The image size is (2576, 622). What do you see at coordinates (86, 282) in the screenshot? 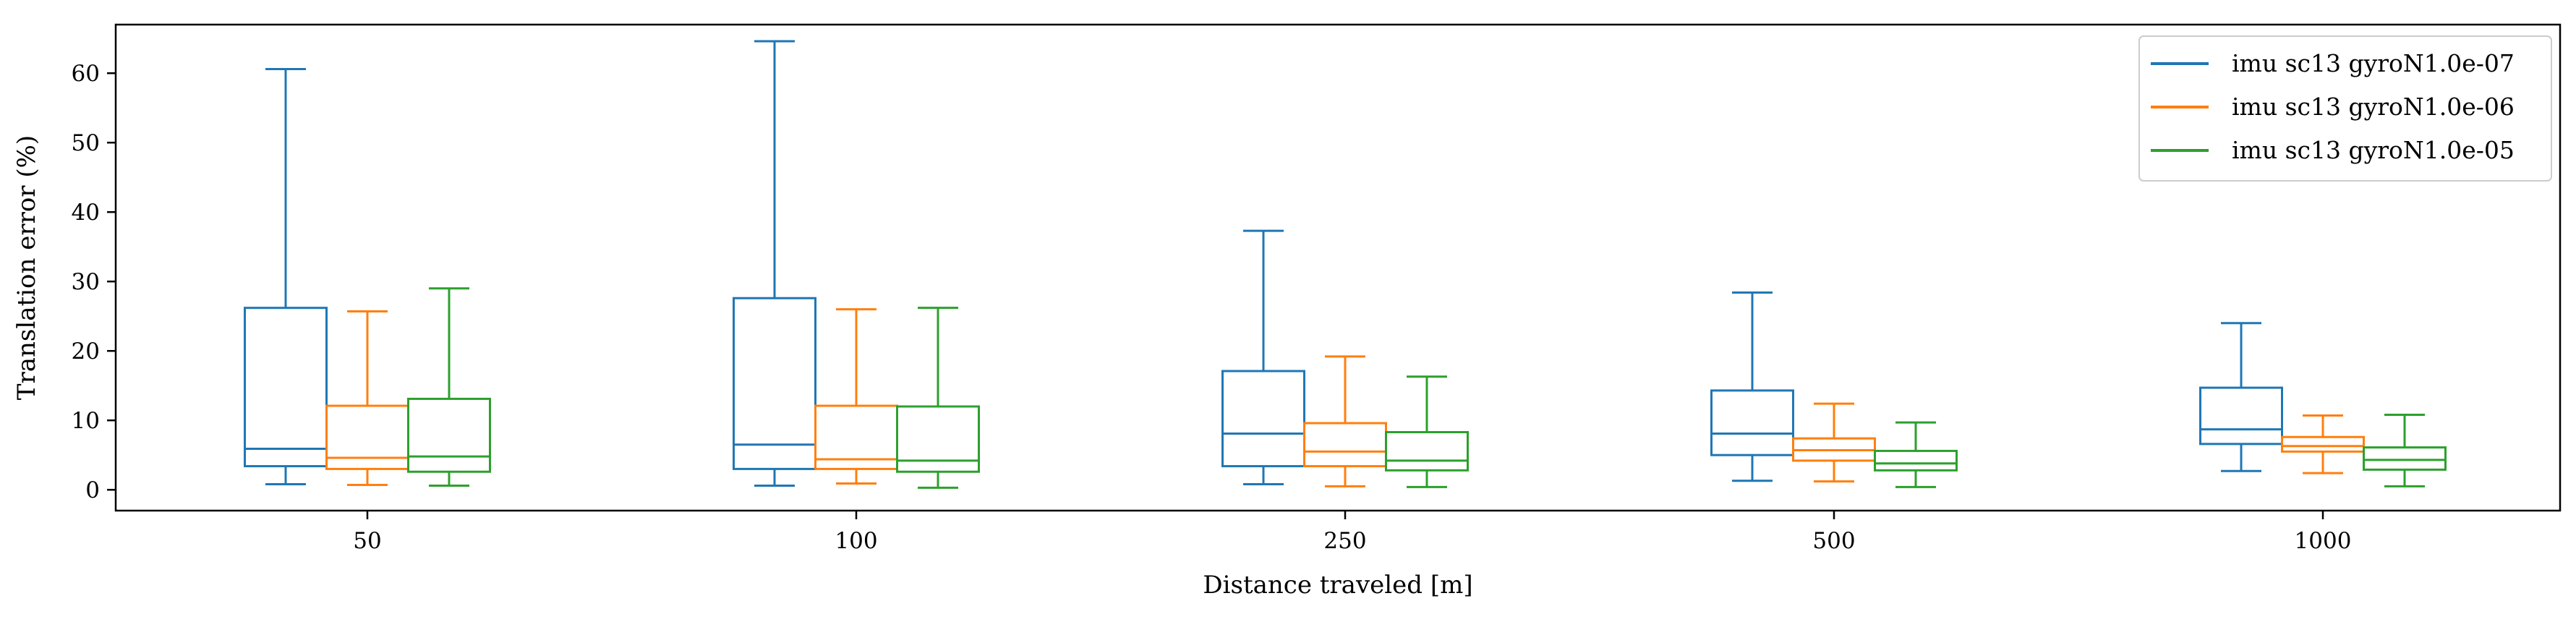
I see `y-tick-label: 30` at bounding box center [86, 282].